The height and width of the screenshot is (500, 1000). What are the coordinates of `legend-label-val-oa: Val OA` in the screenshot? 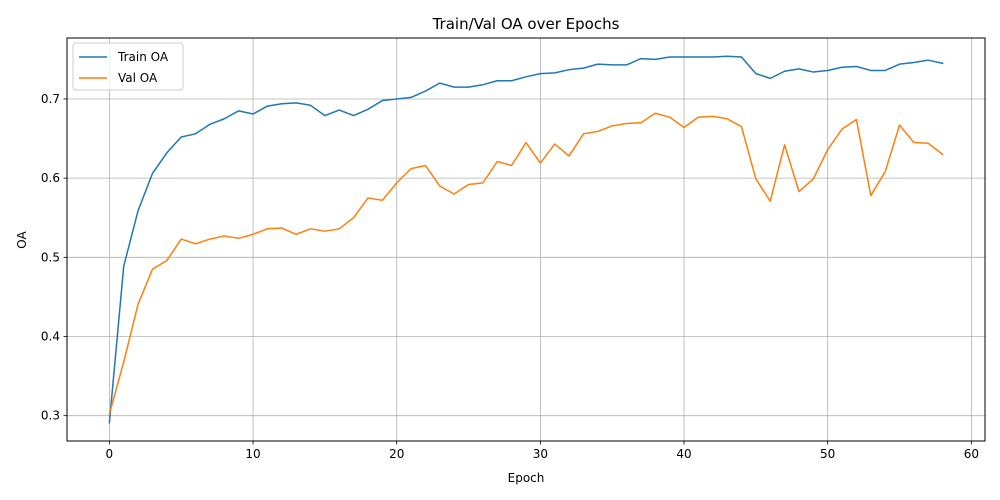 It's located at (138, 78).